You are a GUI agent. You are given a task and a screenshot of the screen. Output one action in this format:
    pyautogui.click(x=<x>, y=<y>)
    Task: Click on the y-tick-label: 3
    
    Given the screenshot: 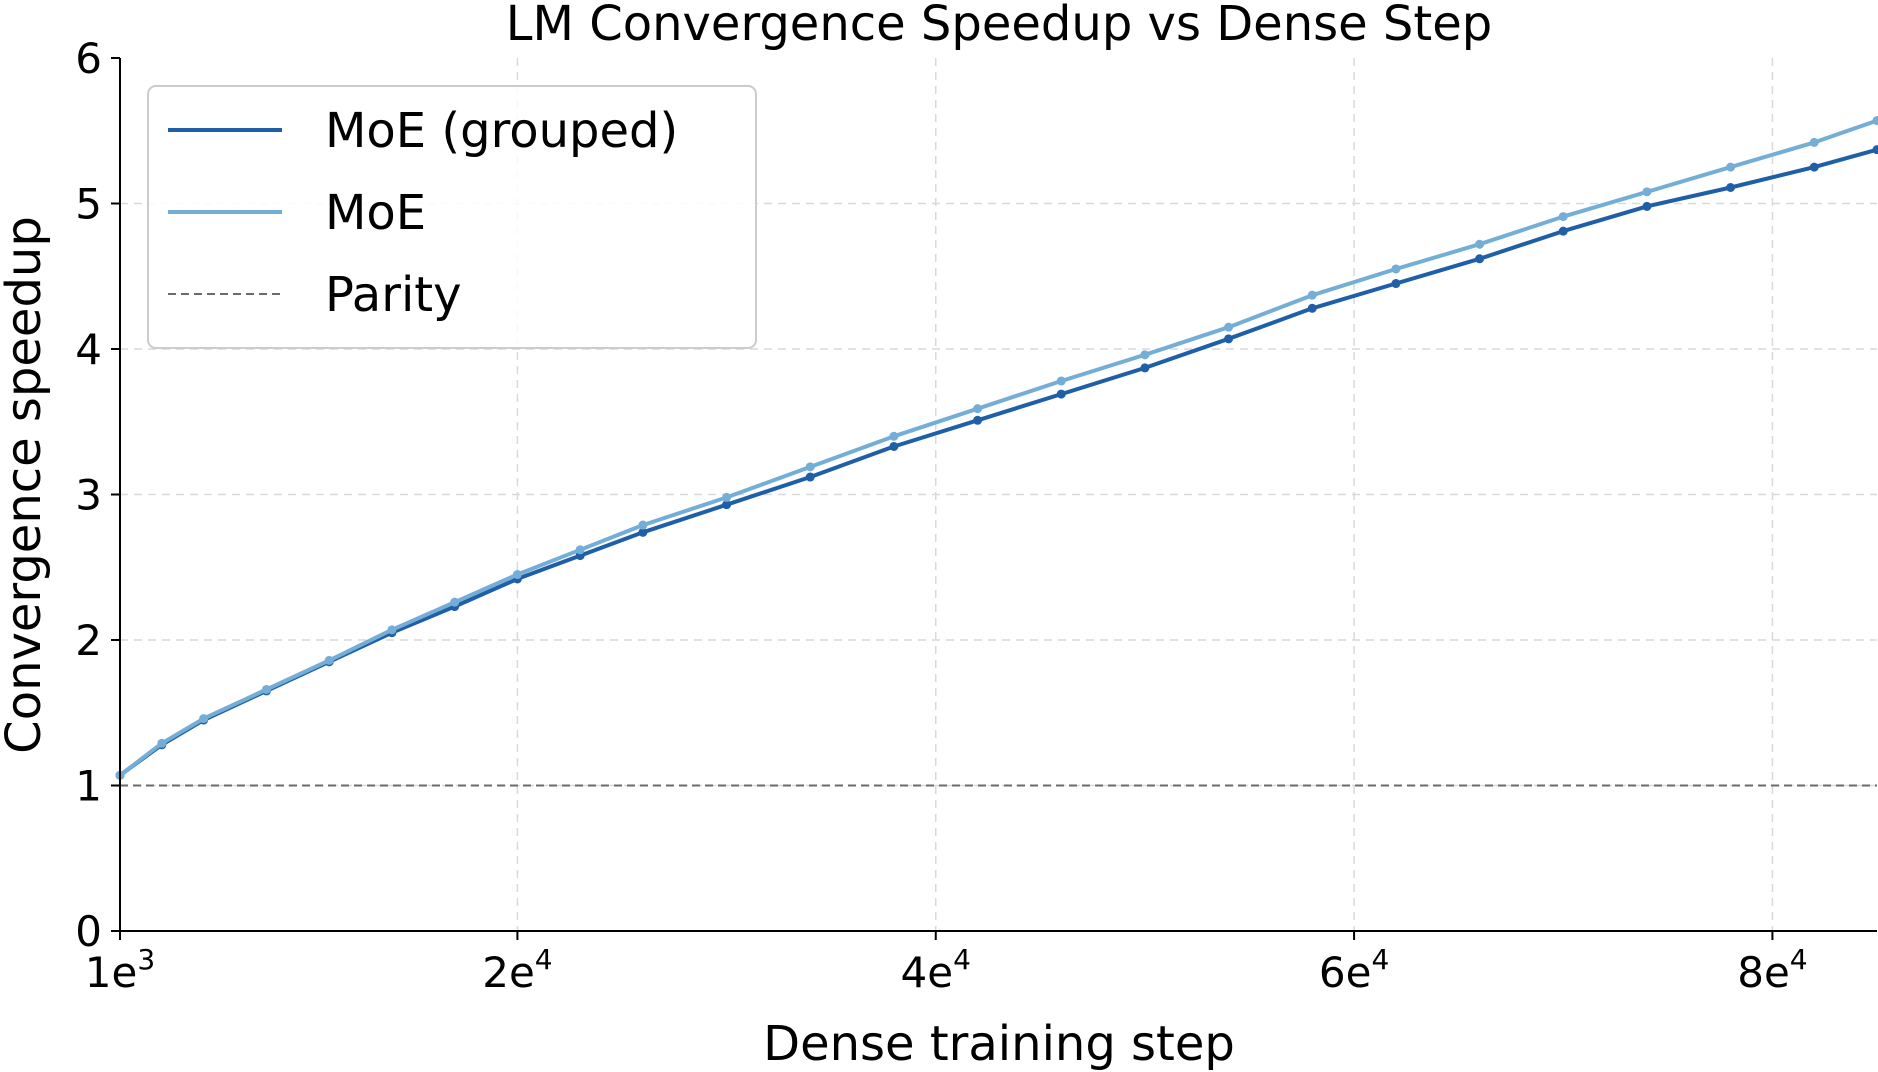 What is the action you would take?
    pyautogui.click(x=88, y=495)
    